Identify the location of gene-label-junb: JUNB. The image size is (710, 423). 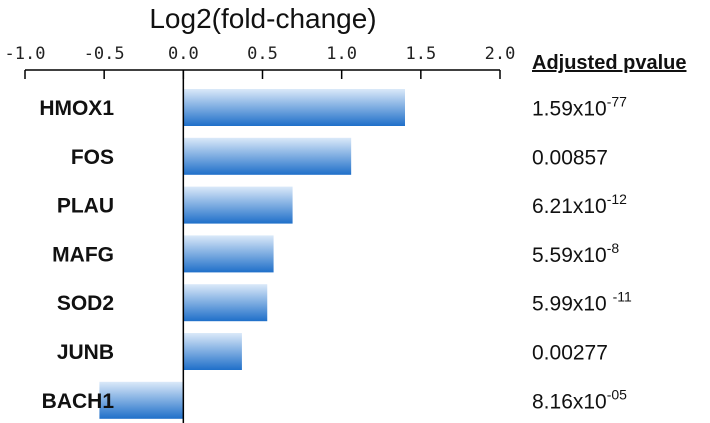
(85, 352).